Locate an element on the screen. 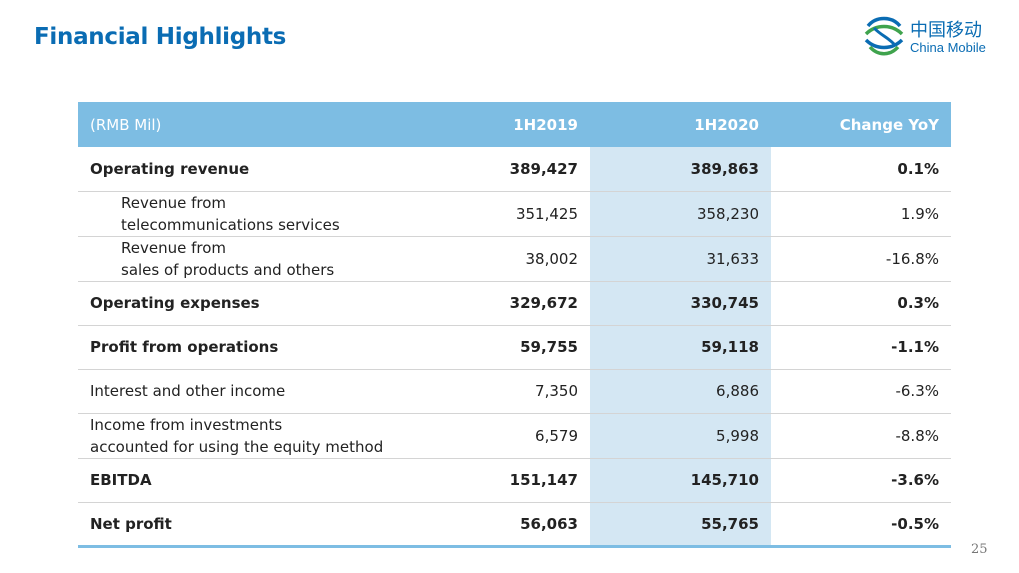 The image size is (1019, 573). table-row: Operating expenses 329,672 330,745 0.3% is located at coordinates (514, 303).